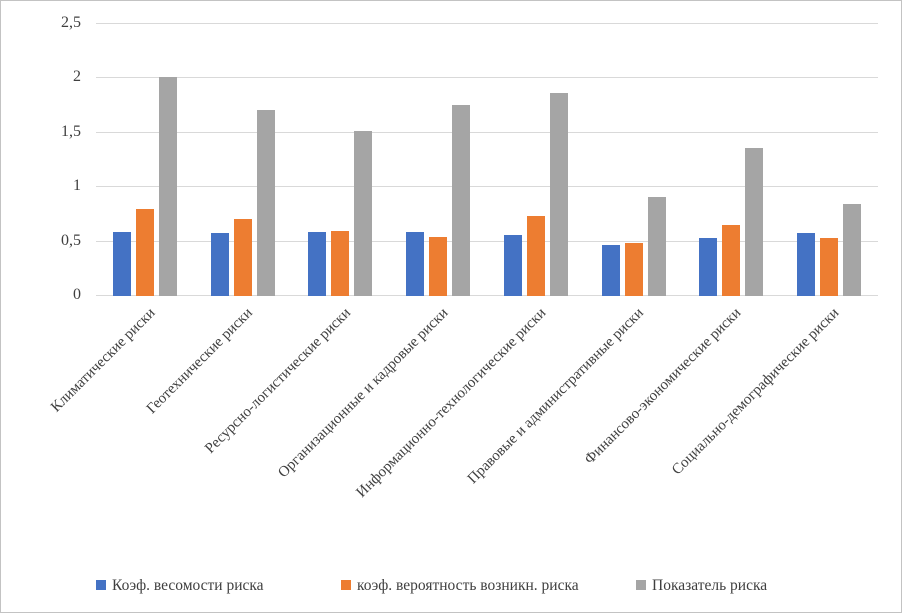 The image size is (902, 613). I want to click on x-category-label: Информационно-технологические риски, so click(451, 403).